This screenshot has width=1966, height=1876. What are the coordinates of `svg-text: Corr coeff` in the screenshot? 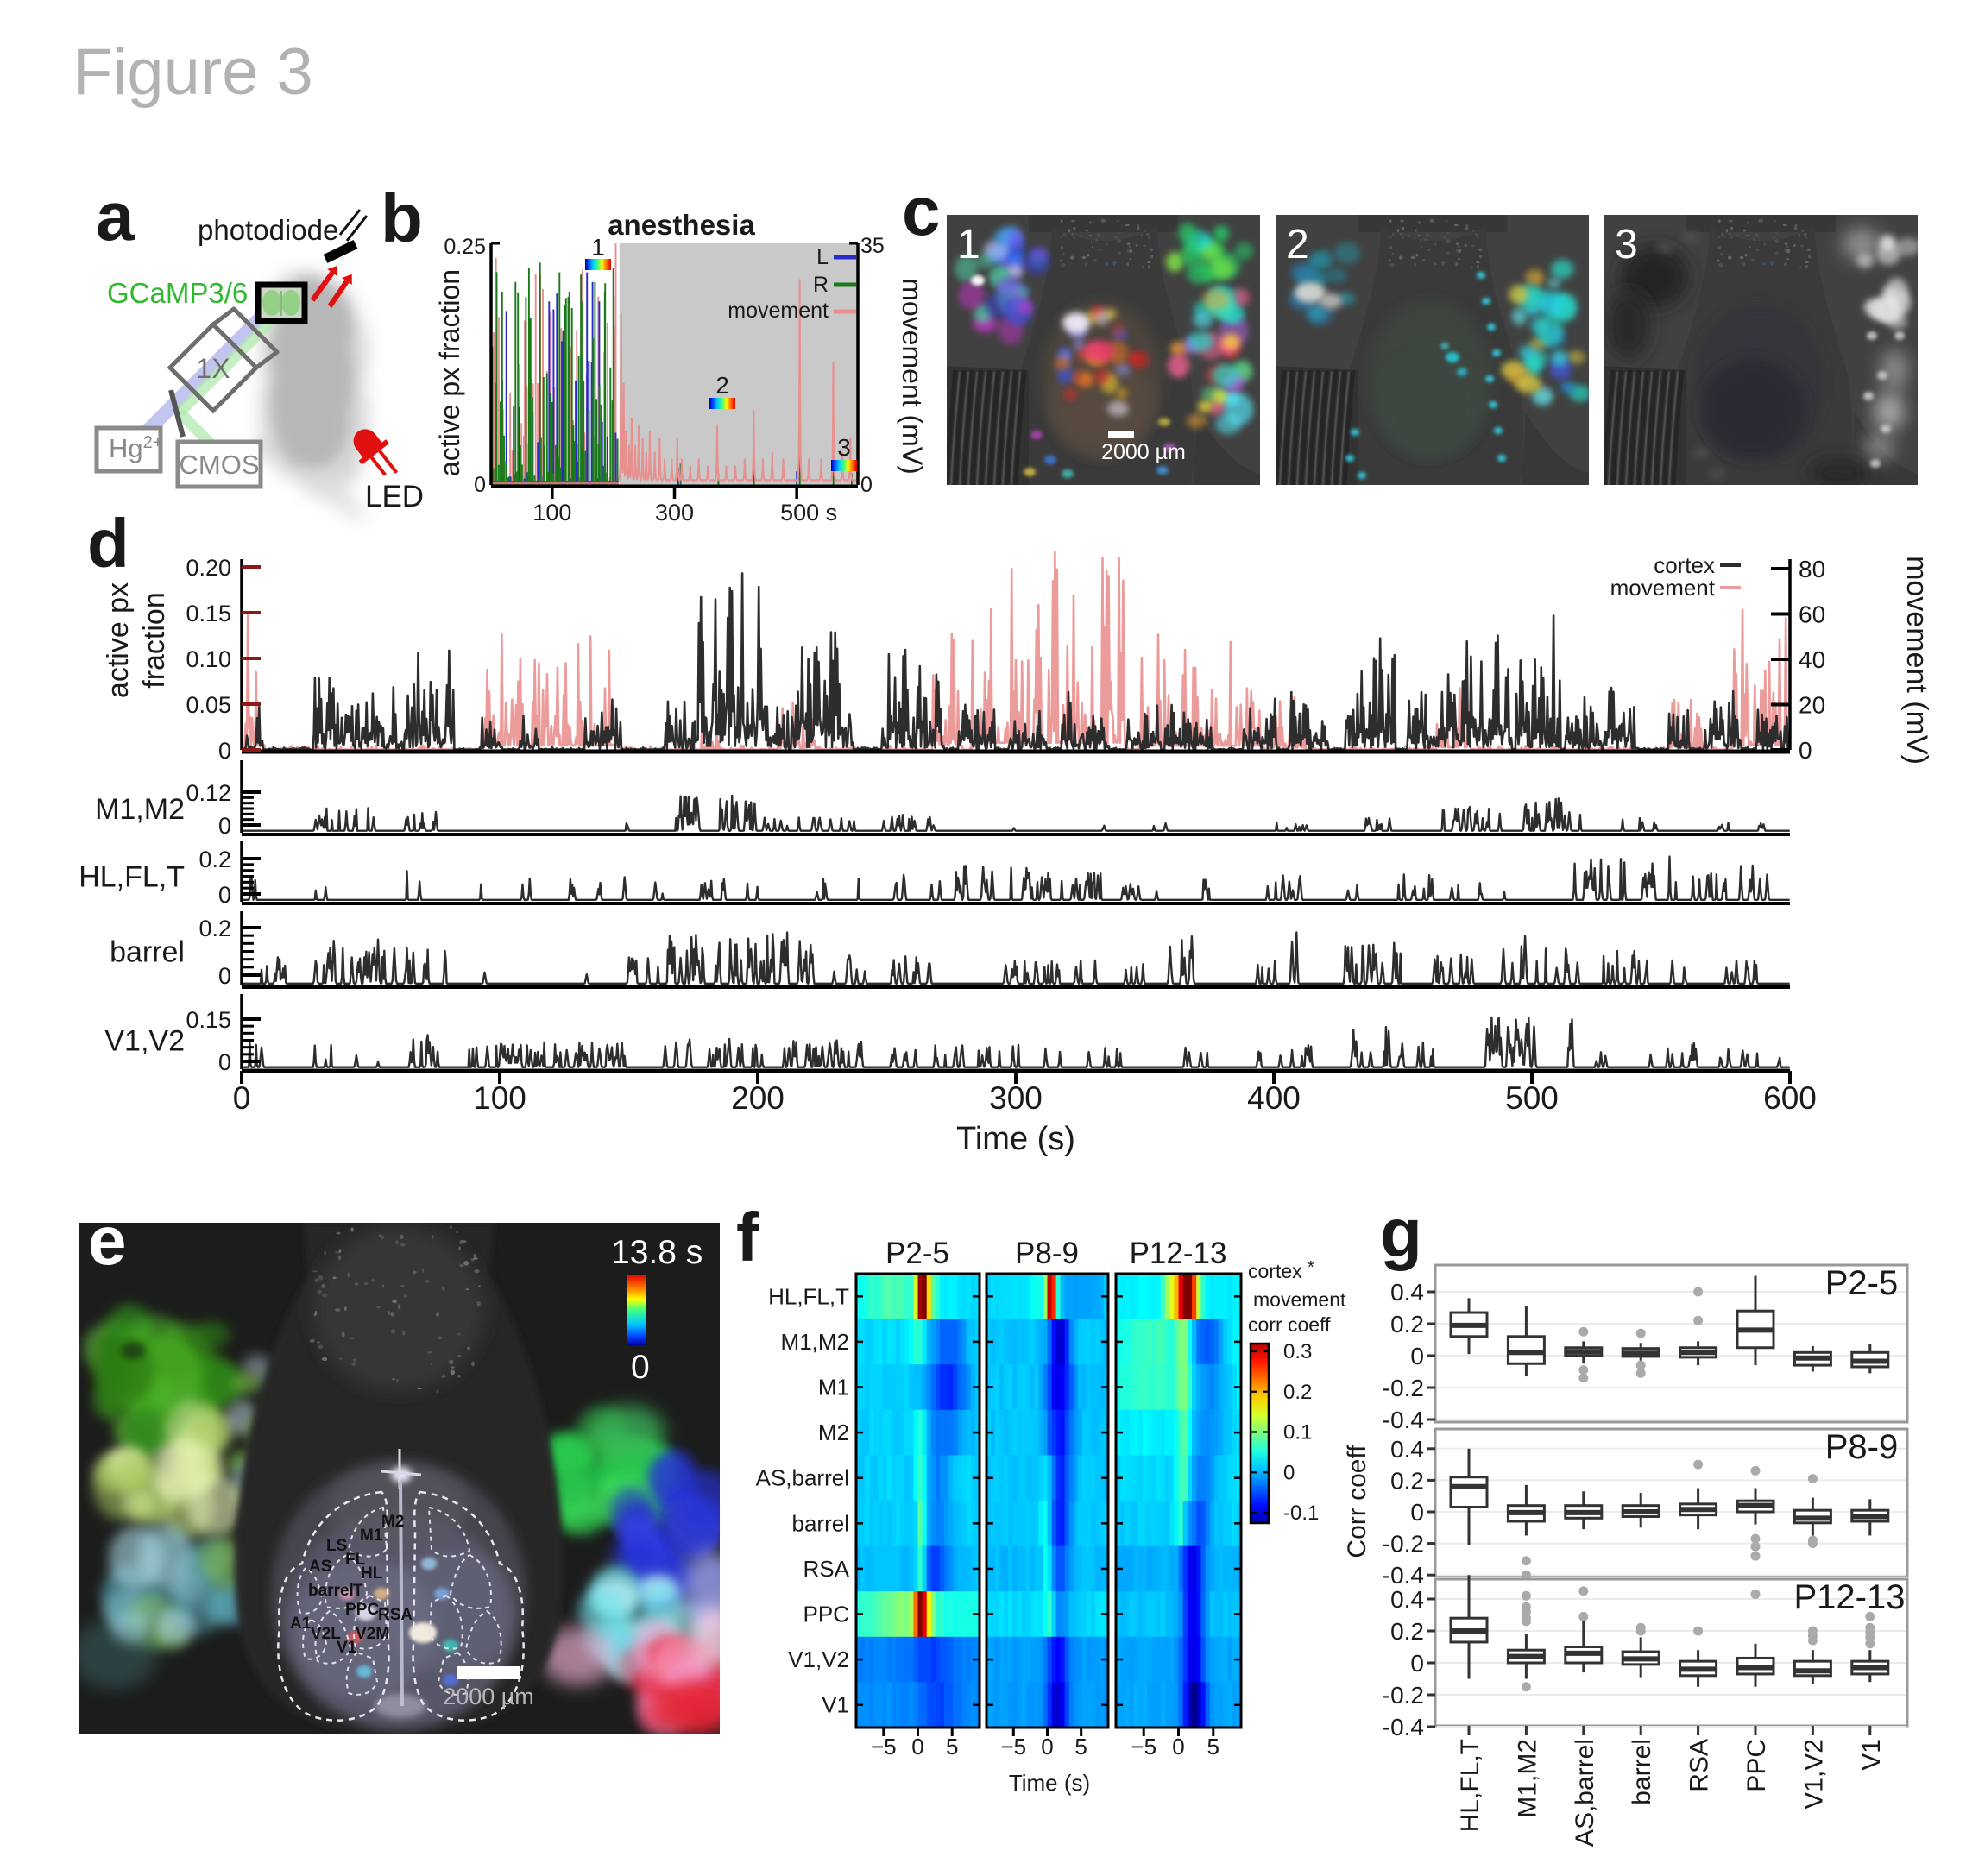 It's located at (1357, 1501).